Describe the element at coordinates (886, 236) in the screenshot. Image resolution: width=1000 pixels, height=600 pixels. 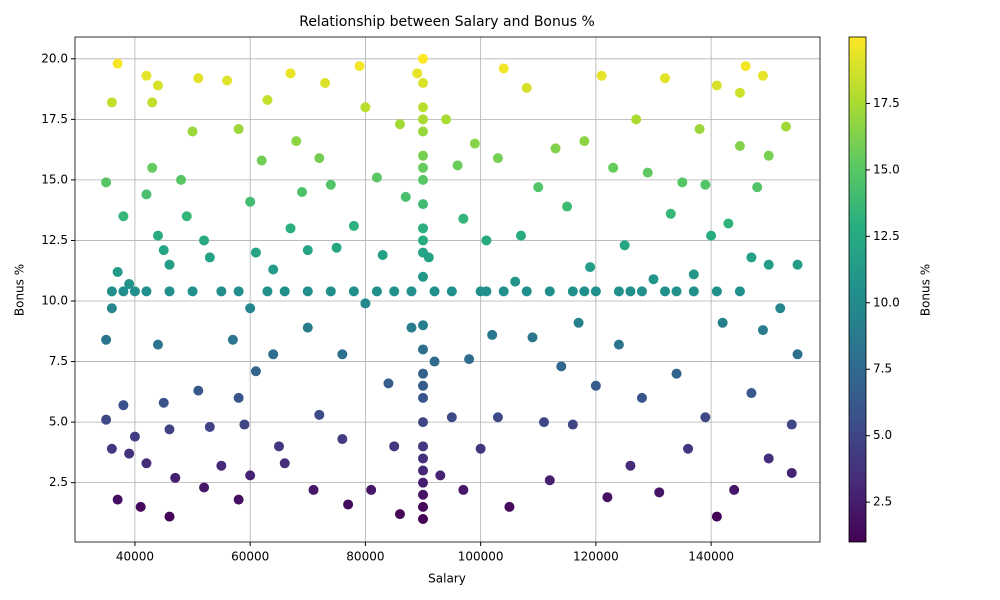
I see `colorbar-tick-label: 12.5` at that location.